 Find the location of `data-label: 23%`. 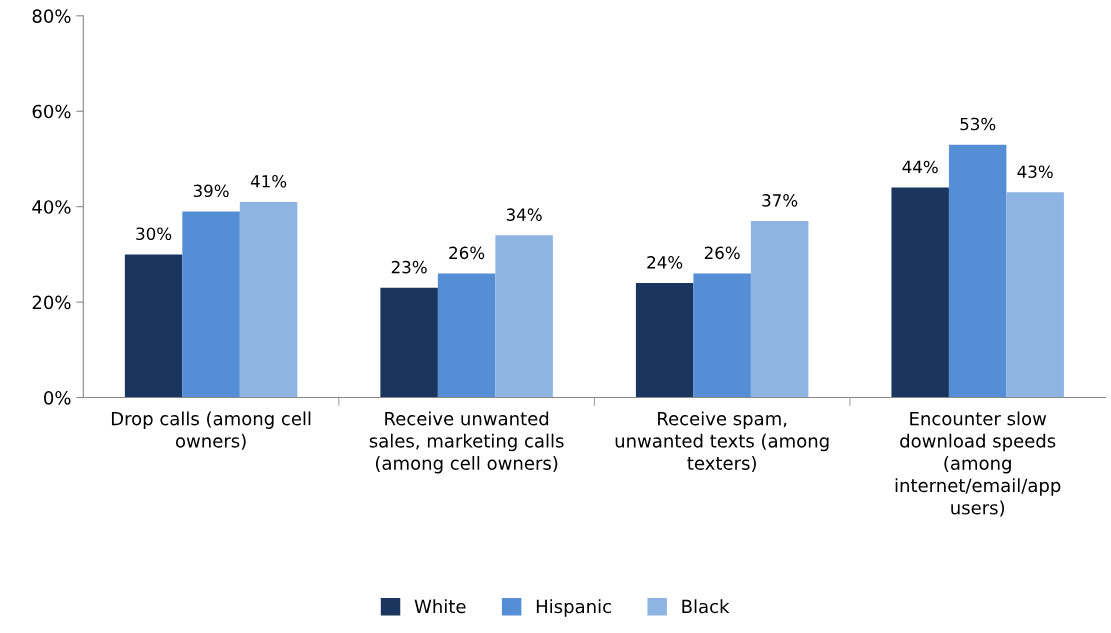

data-label: 23% is located at coordinates (409, 267).